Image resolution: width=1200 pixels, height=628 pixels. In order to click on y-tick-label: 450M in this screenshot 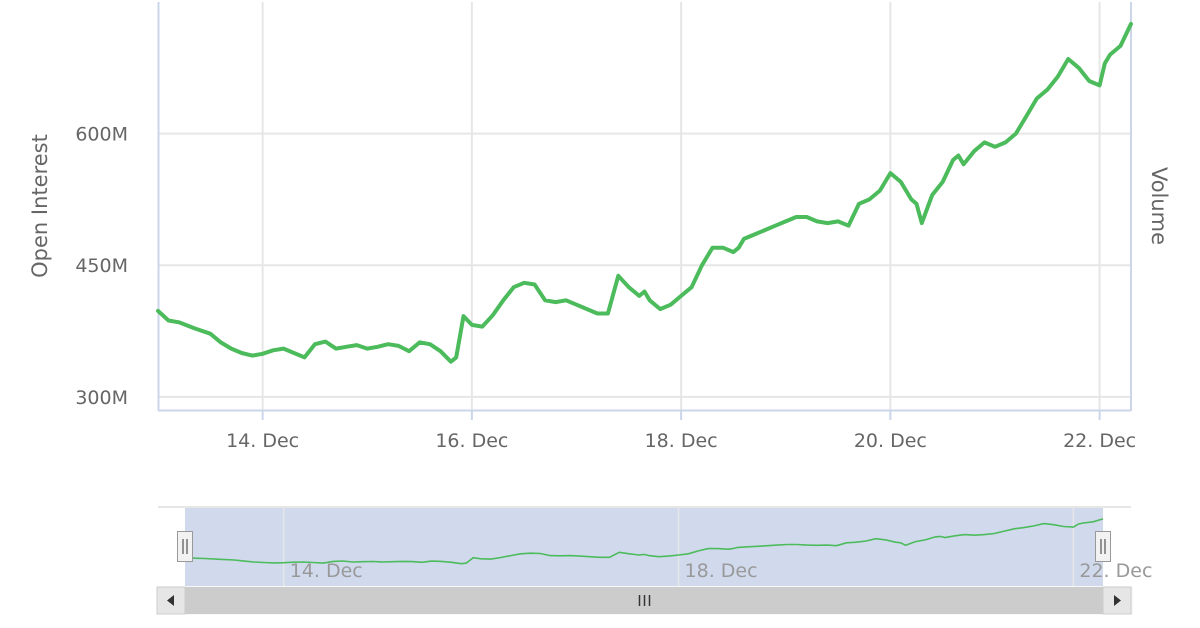, I will do `click(101, 266)`.